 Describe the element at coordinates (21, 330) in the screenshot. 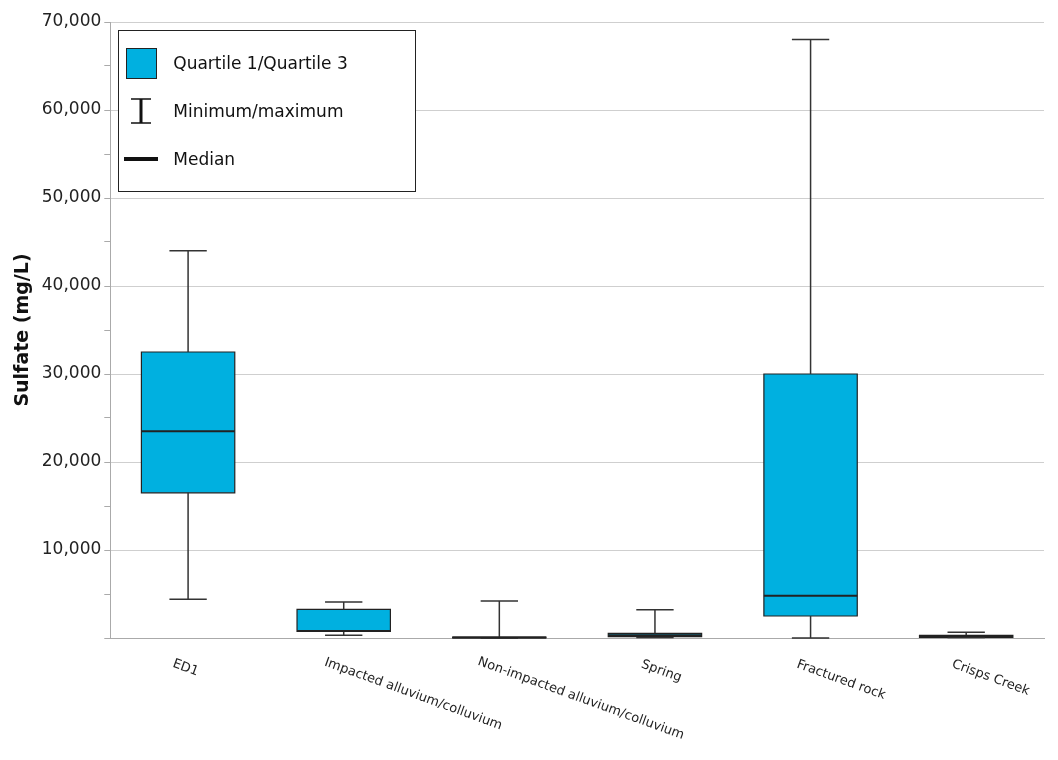

I see `y-axis-title: Sulfate (mg/L)` at that location.